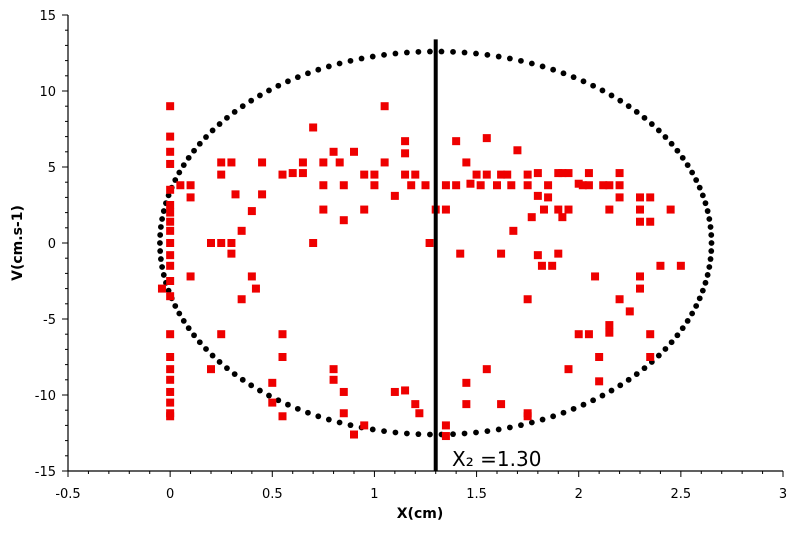 The image size is (796, 536). Describe the element at coordinates (18, 243) in the screenshot. I see `y-axis-title: V(cm.s-1)` at that location.